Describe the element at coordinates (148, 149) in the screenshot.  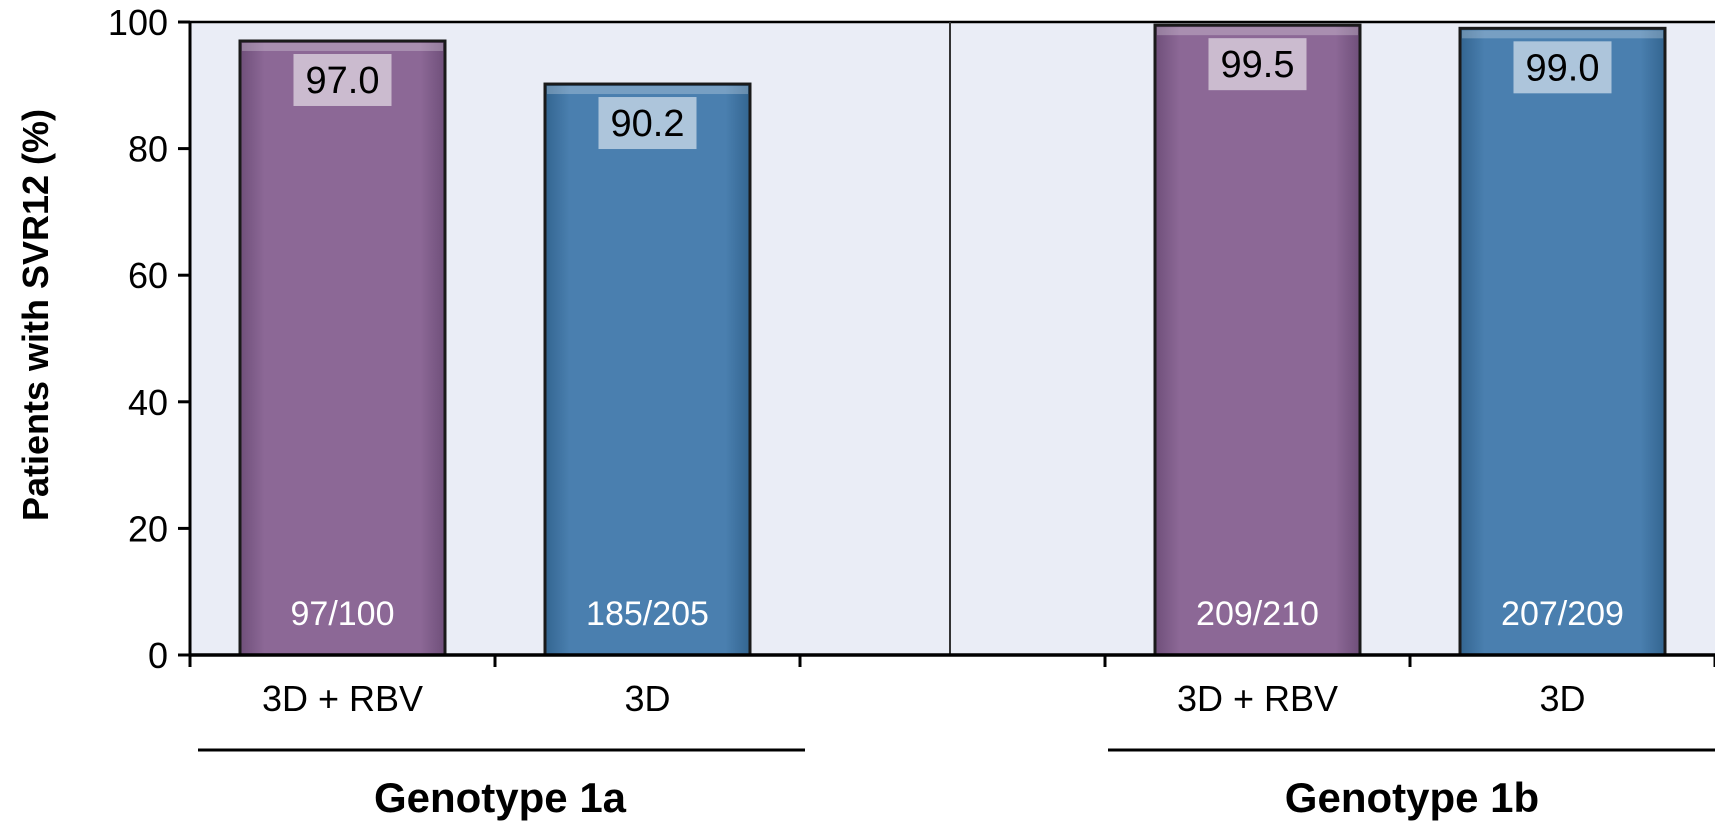
I see `y-tick-label: 80` at that location.